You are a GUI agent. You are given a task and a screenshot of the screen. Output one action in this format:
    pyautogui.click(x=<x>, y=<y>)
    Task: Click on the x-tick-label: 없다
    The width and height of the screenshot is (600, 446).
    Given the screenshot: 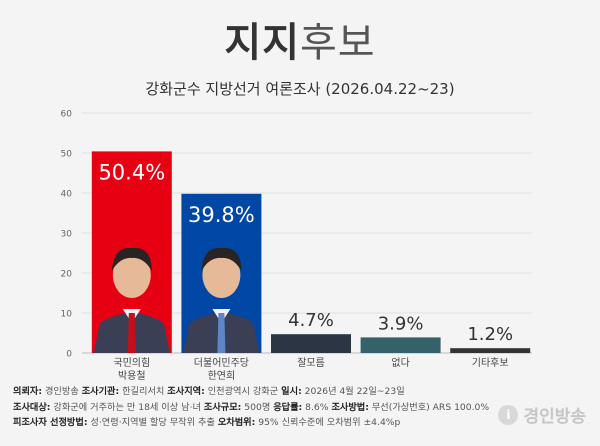 What is the action you would take?
    pyautogui.click(x=400, y=362)
    